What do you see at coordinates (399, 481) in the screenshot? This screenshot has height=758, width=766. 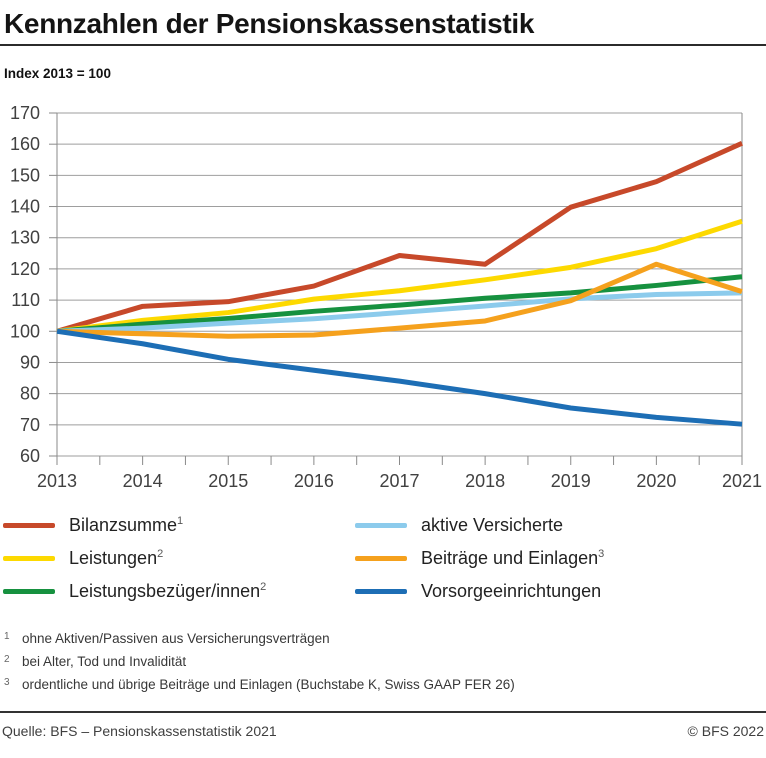 I see `x-tick-label: 2017` at bounding box center [399, 481].